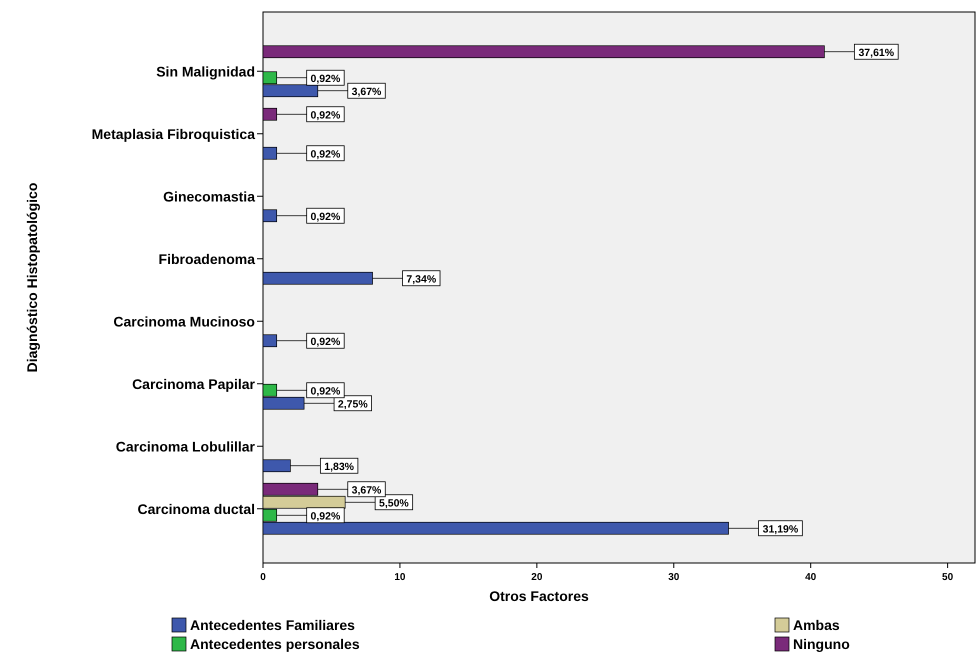  I want to click on annotation: 31,19%, so click(780, 529).